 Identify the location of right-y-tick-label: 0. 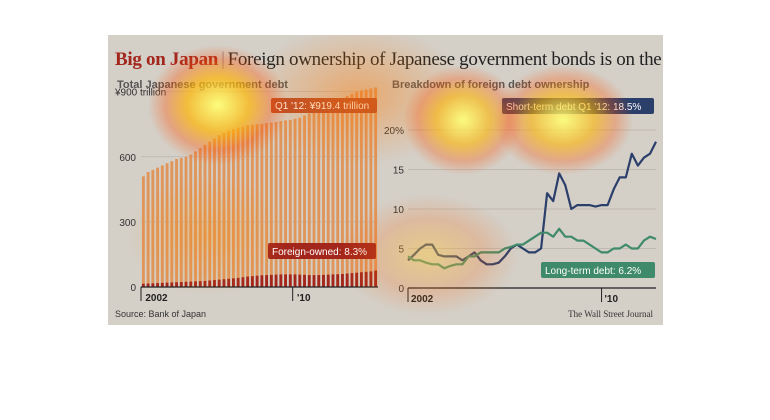
(401, 289).